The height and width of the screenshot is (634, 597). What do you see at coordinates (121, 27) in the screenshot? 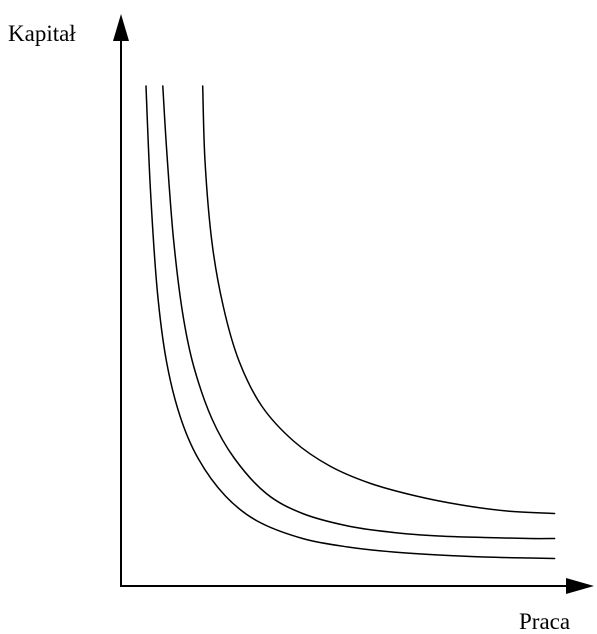
I see `y-axis-arrow-icon` at bounding box center [121, 27].